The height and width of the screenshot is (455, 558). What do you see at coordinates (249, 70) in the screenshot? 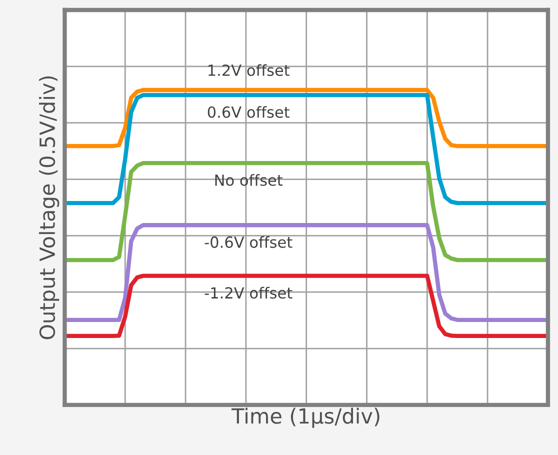
I see `series-label: 1.2V offset` at bounding box center [249, 70].